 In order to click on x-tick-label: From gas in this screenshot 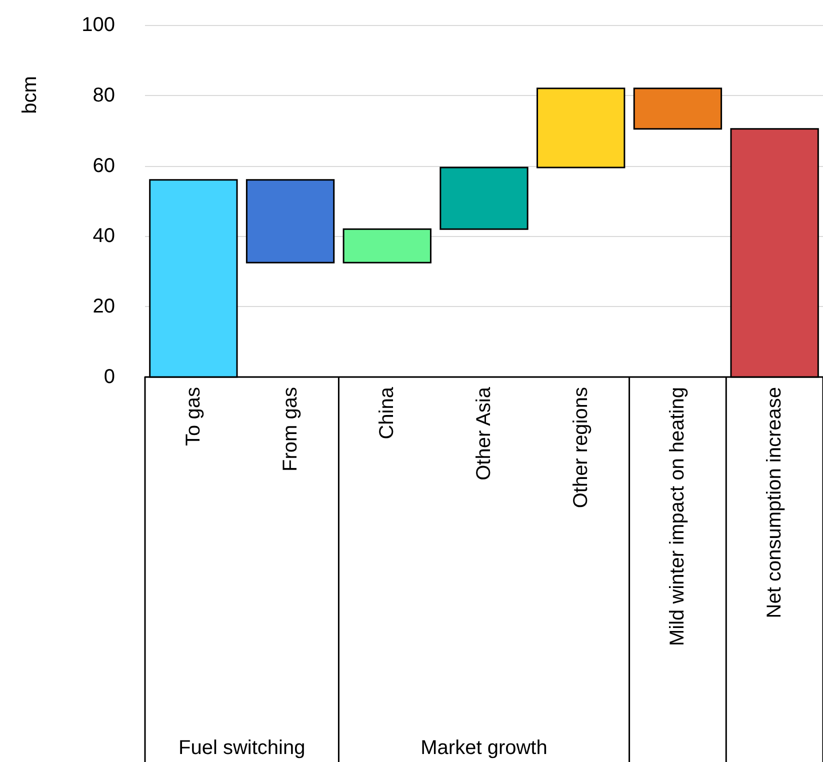, I will do `click(290, 429)`.